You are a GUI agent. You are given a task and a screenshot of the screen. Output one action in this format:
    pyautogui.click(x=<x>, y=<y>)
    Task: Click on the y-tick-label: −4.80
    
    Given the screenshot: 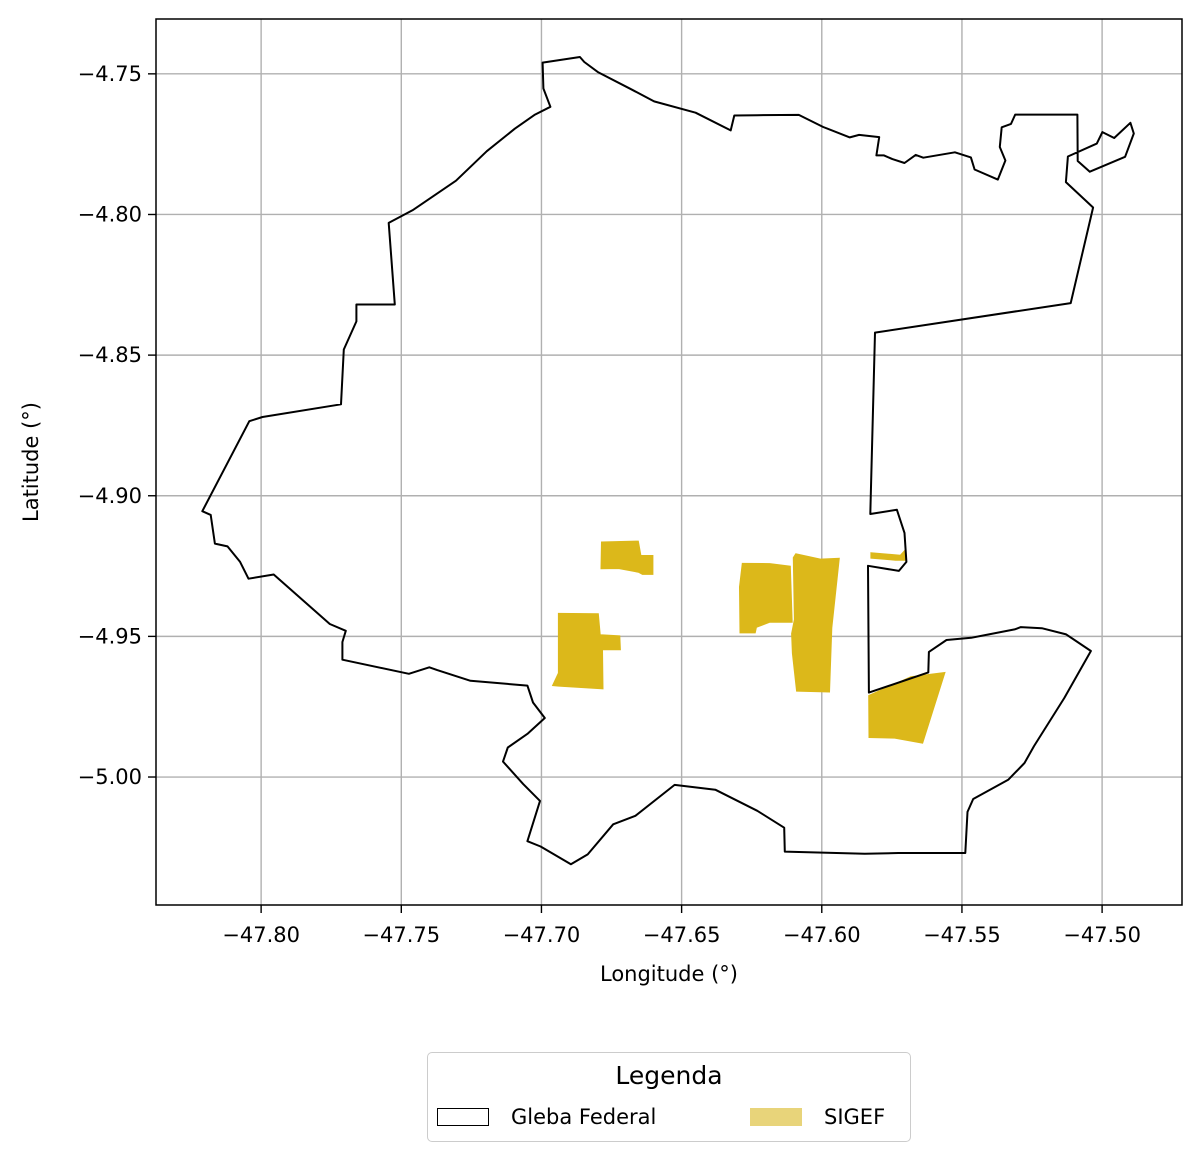 What is the action you would take?
    pyautogui.click(x=110, y=214)
    